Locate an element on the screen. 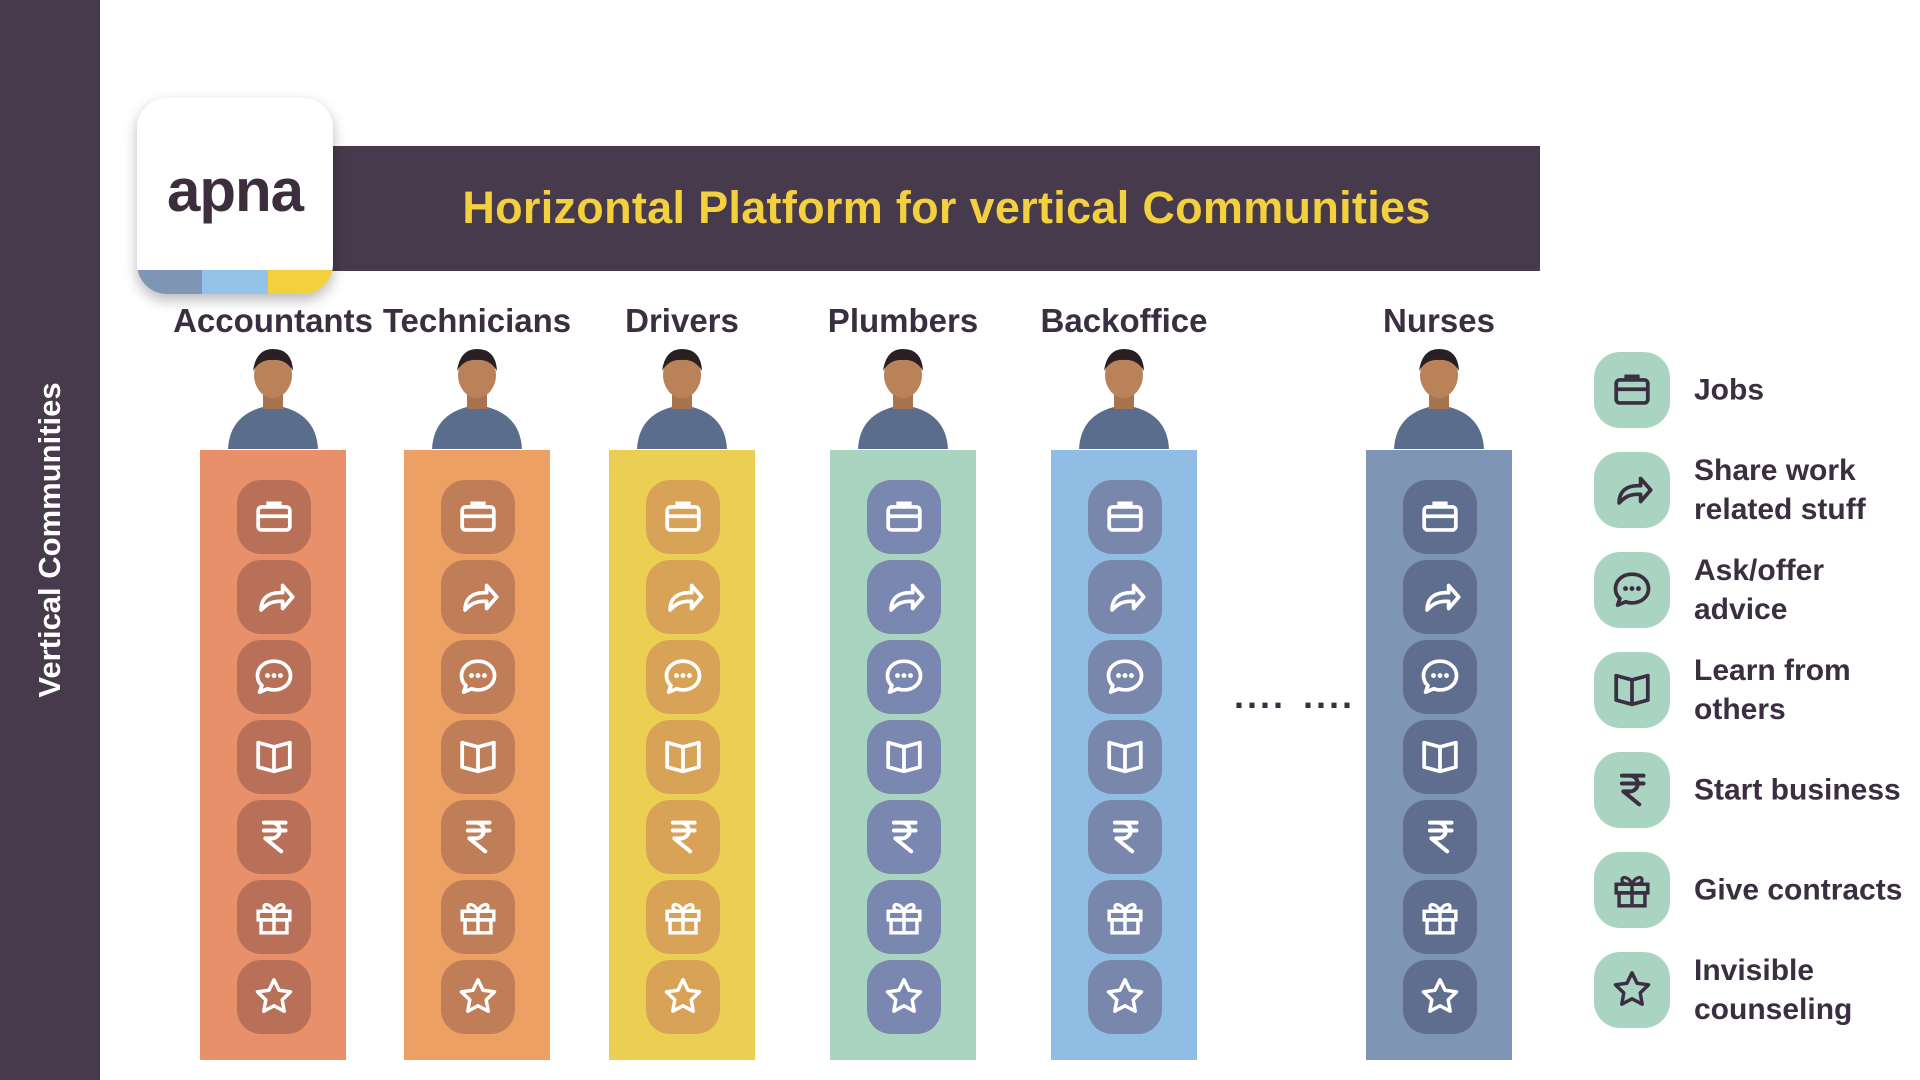 The height and width of the screenshot is (1080, 1920). person-photo-plumbers is located at coordinates (903, 396).